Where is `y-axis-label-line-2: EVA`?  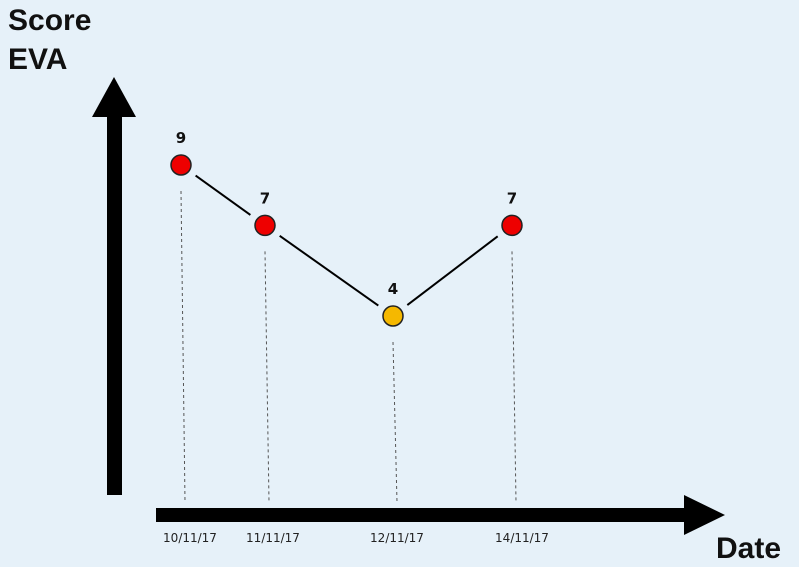
y-axis-label-line-2: EVA is located at coordinates (38, 59).